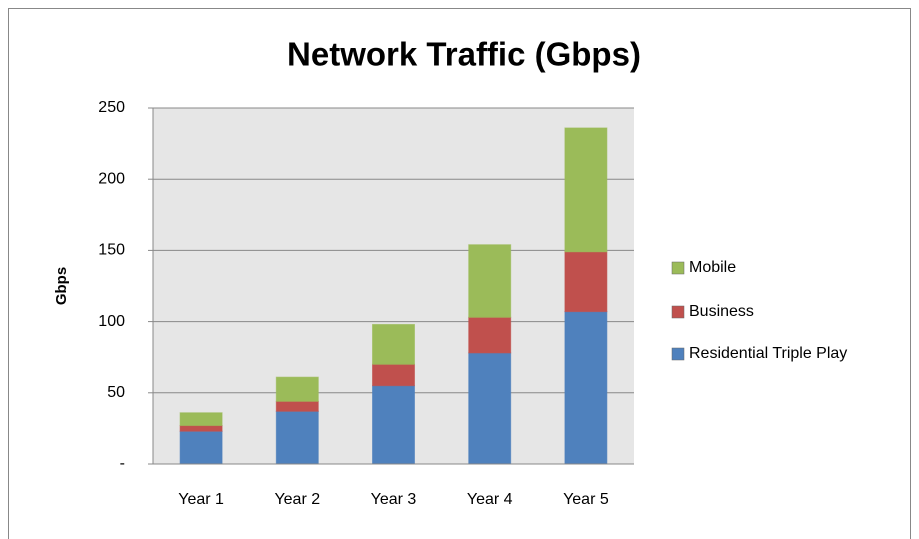 The width and height of the screenshot is (919, 539). What do you see at coordinates (768, 353) in the screenshot?
I see `legend-label: Residential Triple Play` at bounding box center [768, 353].